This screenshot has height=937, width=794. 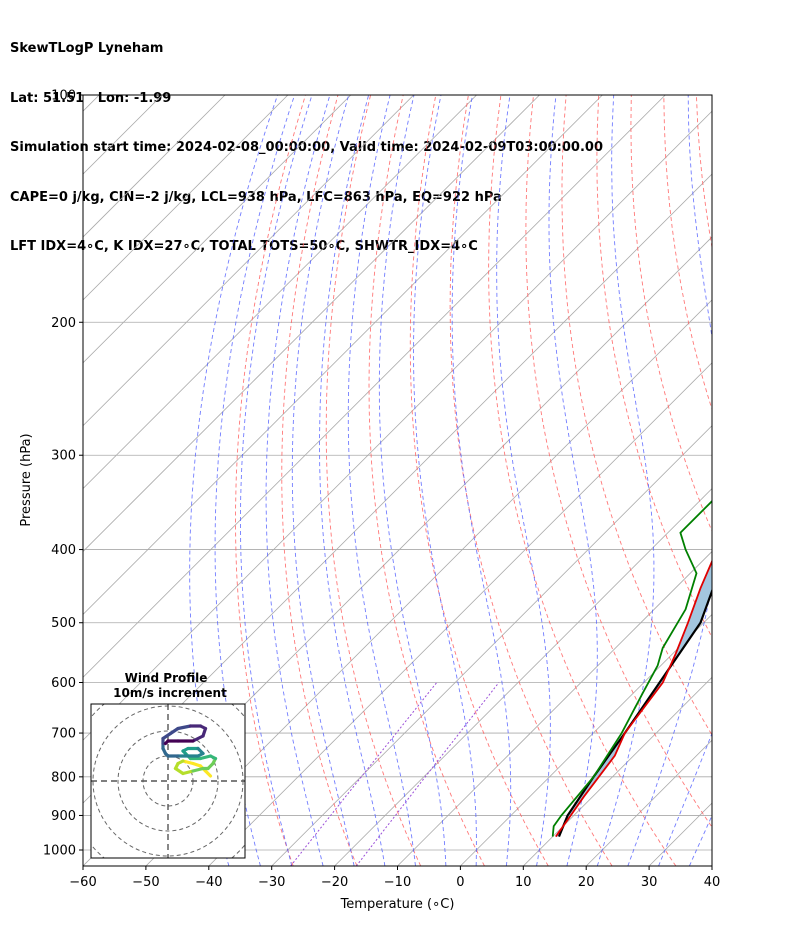 I want to click on hodograph-title: Wind Profile, so click(x=166, y=678).